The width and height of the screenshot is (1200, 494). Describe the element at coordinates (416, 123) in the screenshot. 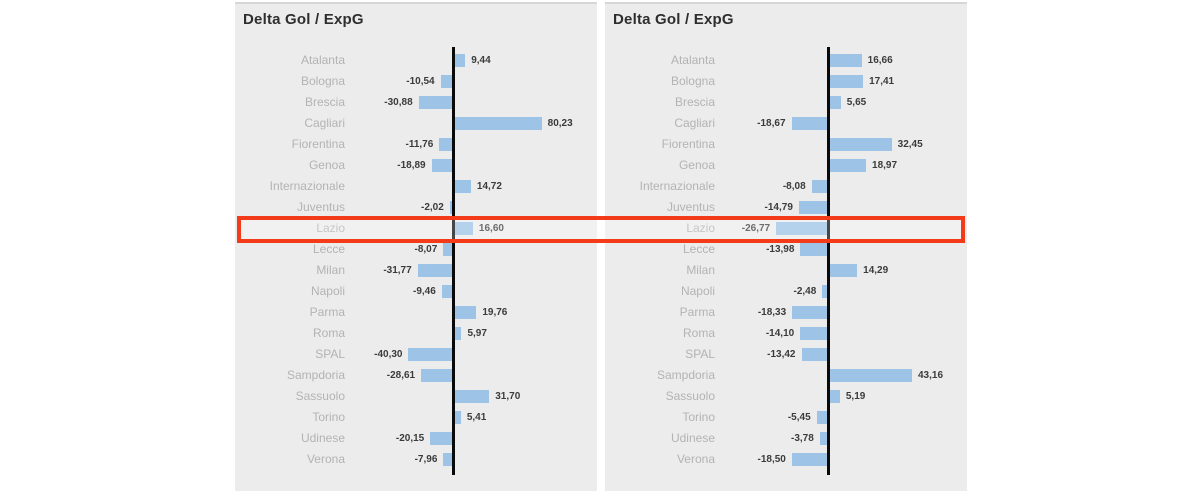

I see `chart-row: Cagliari 80,23` at that location.